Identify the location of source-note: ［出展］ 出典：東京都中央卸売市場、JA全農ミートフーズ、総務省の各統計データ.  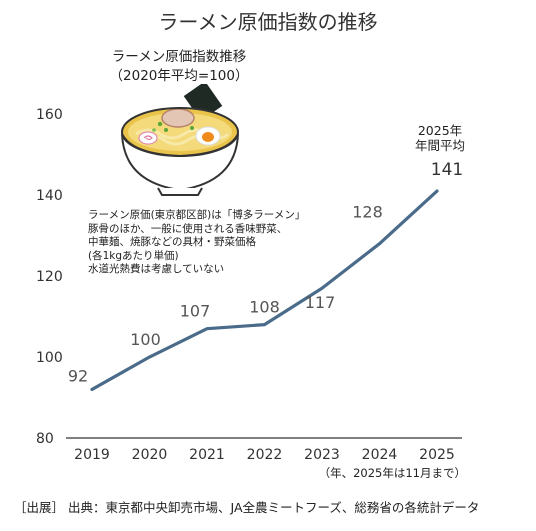
(247, 507).